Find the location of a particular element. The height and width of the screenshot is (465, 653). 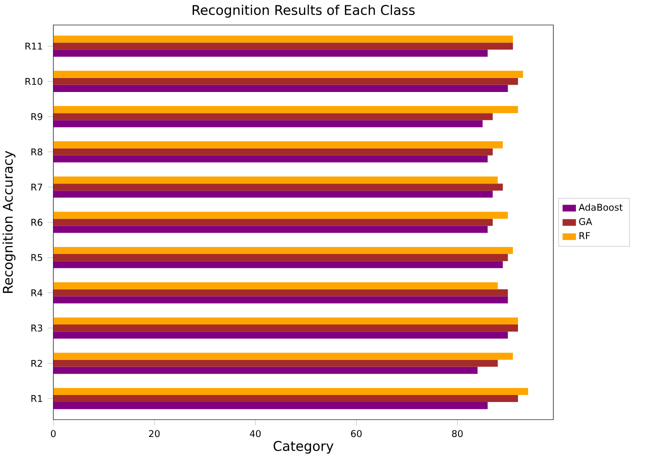

y-axis-title: Recognition Accuracy is located at coordinates (9, 221).